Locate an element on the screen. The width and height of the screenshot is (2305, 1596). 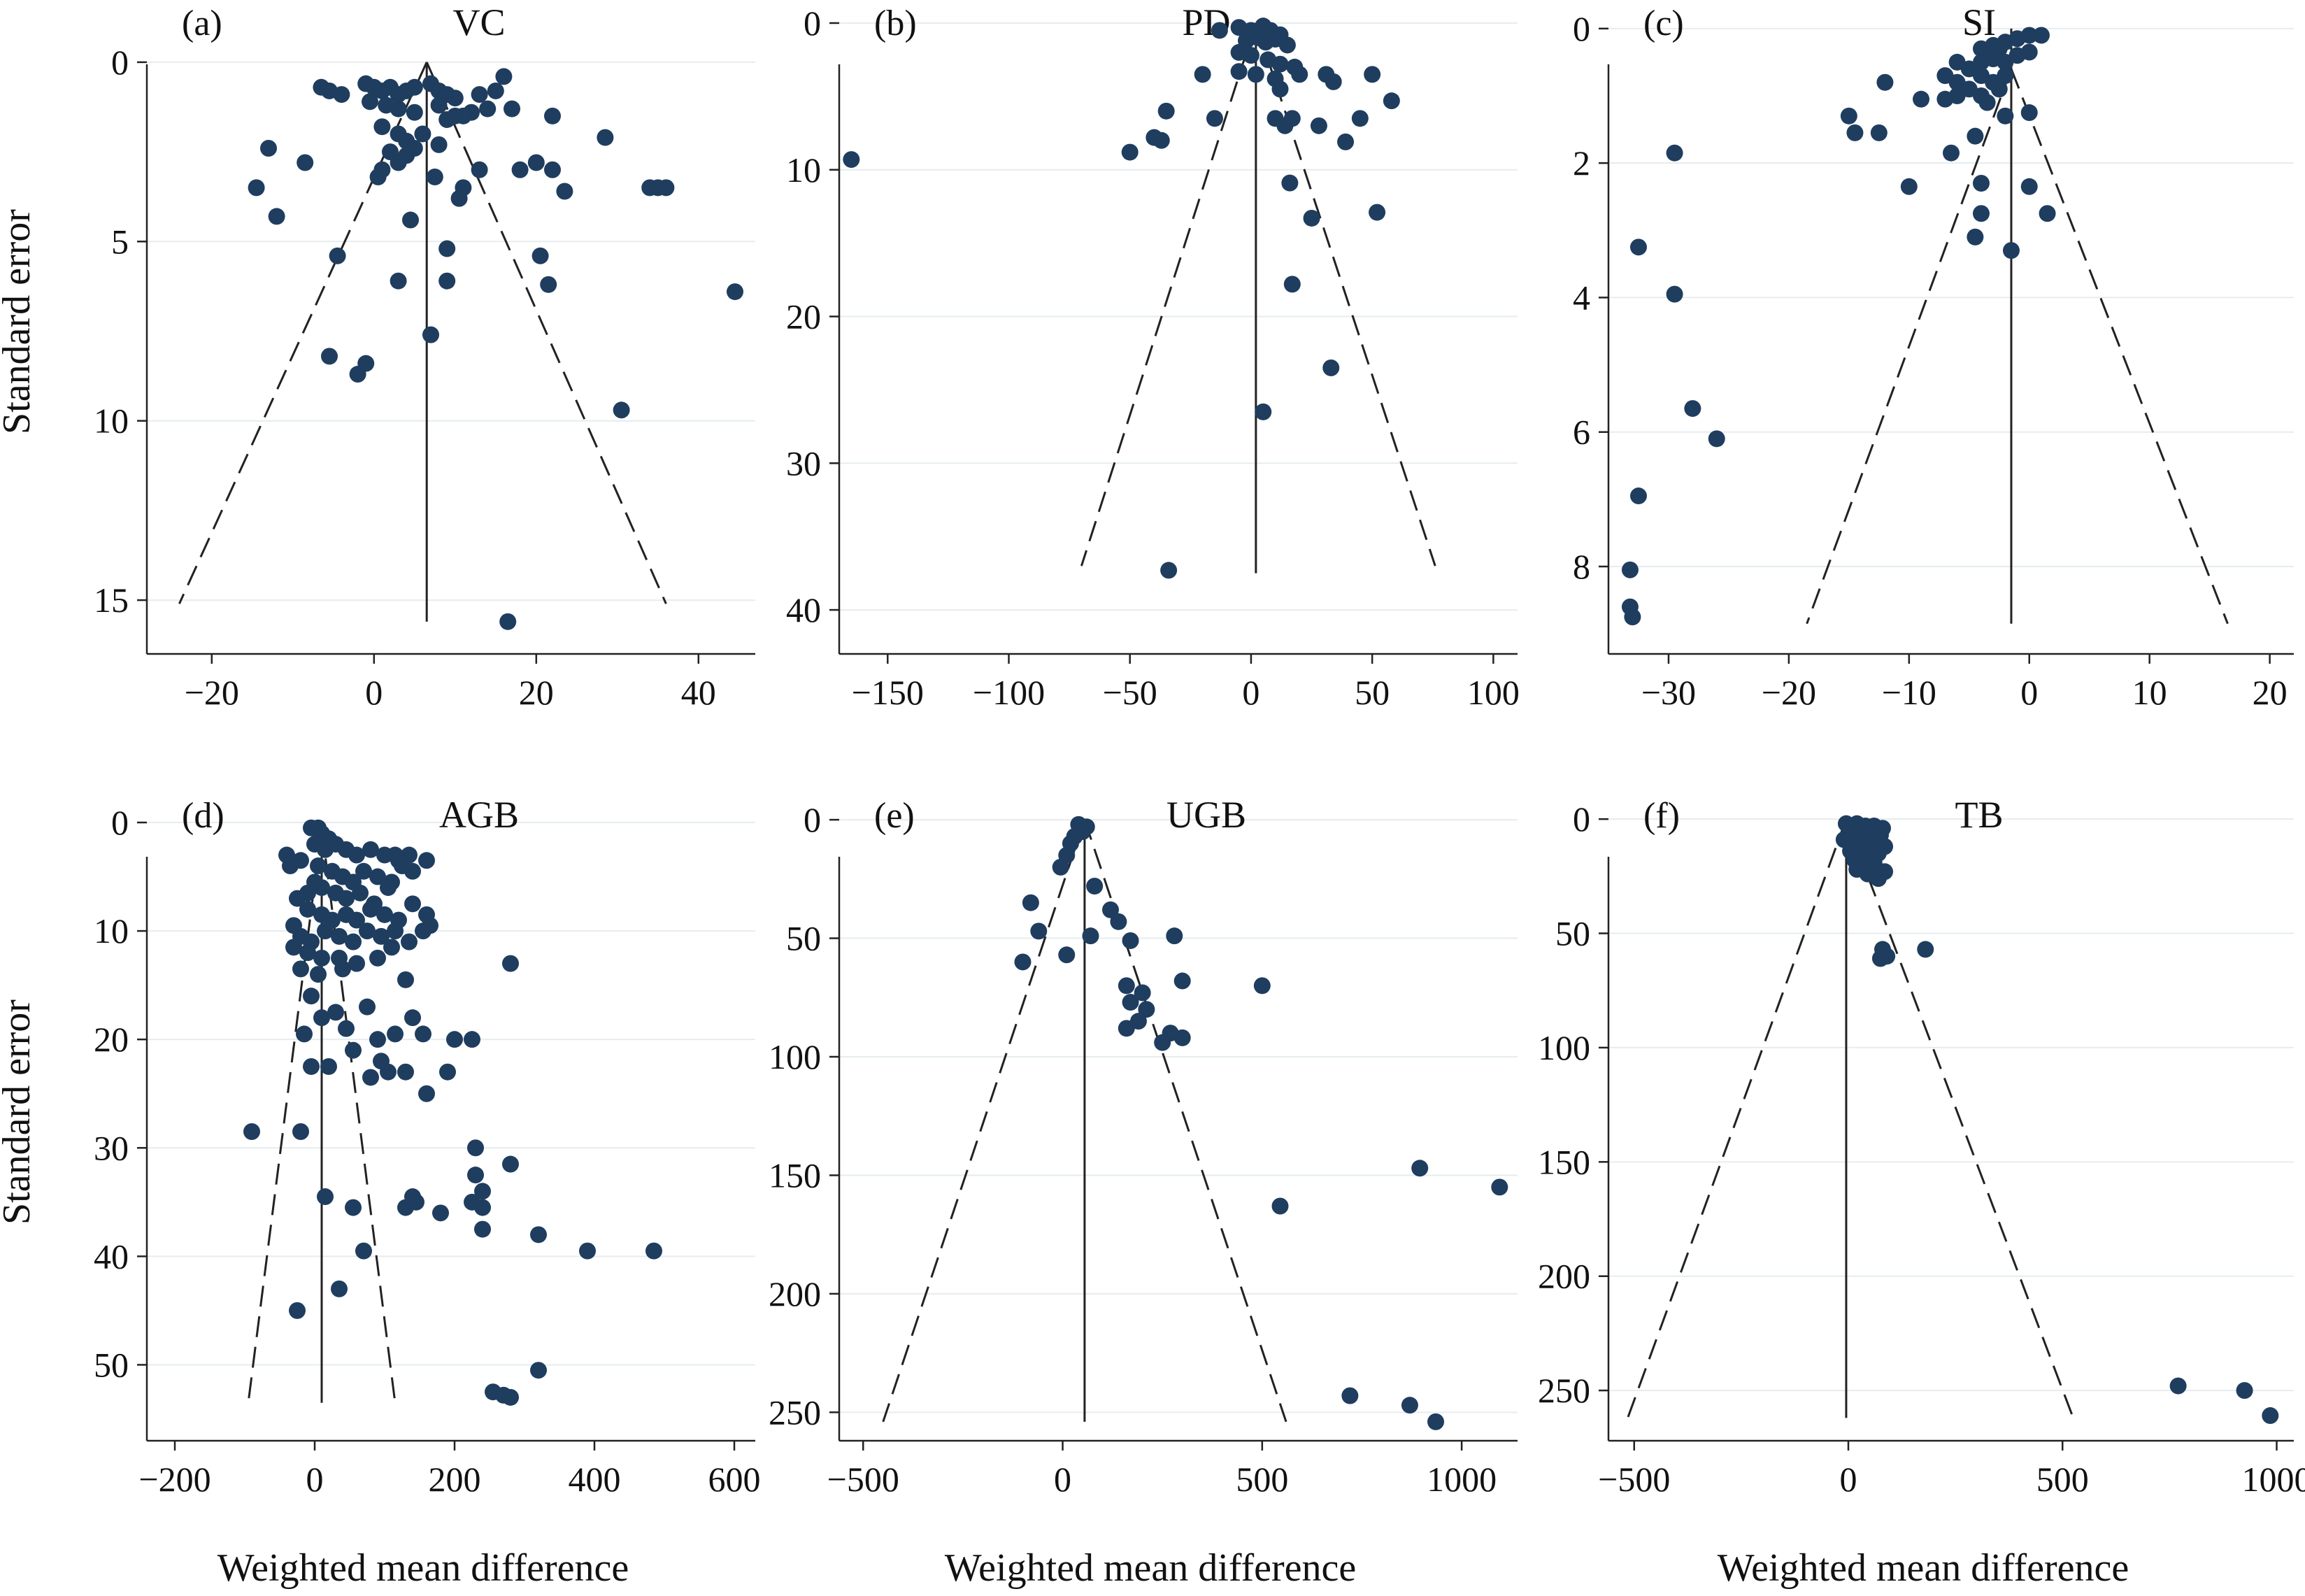
x-tick-label: 400 is located at coordinates (595, 1479).